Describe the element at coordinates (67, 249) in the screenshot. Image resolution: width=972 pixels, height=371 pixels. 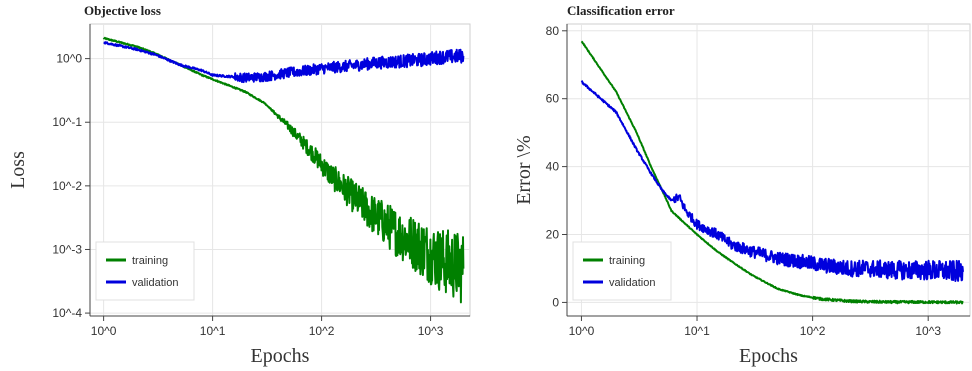
I see `y-tick-label: 10^-3` at that location.